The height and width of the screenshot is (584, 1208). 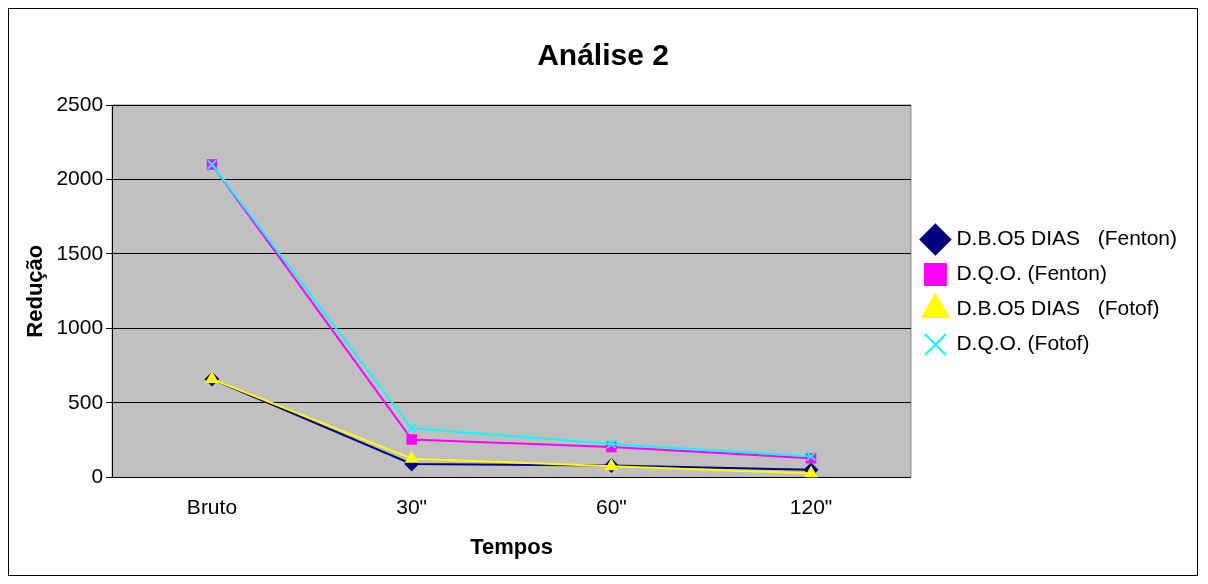 I want to click on legend-label: D.B.O5 DIAS (Fenton), so click(x=1067, y=238).